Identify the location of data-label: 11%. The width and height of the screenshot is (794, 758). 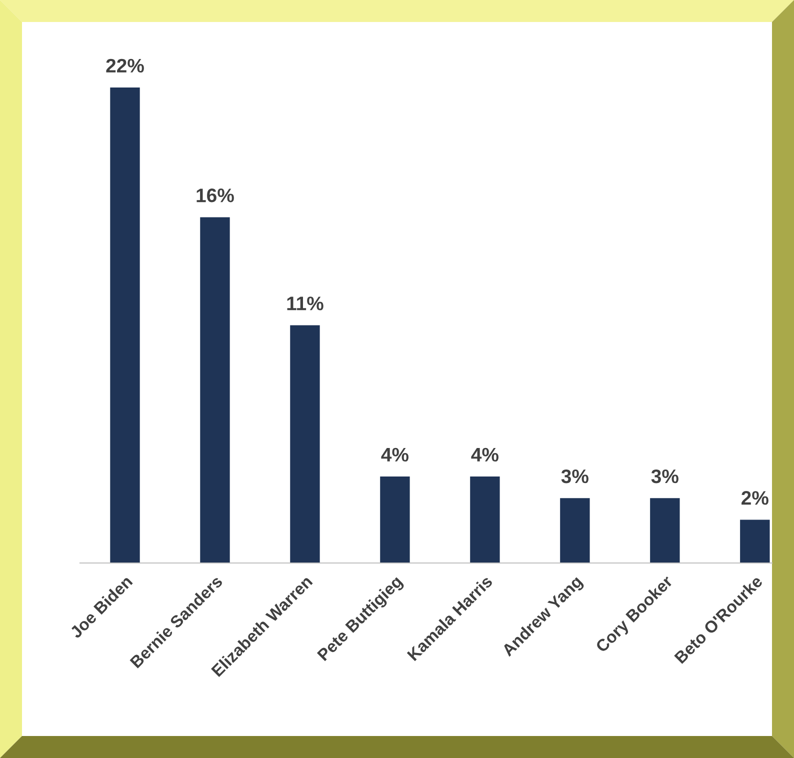
(305, 303).